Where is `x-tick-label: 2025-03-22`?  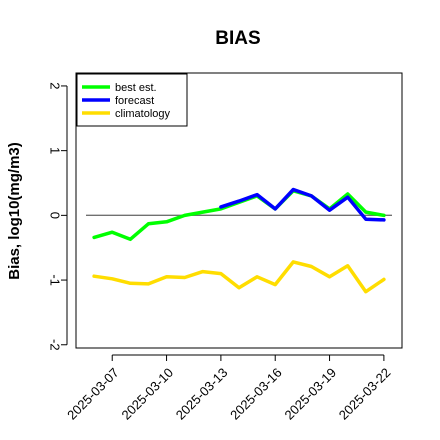
x-tick-label: 2025-03-22 is located at coordinates (365, 394).